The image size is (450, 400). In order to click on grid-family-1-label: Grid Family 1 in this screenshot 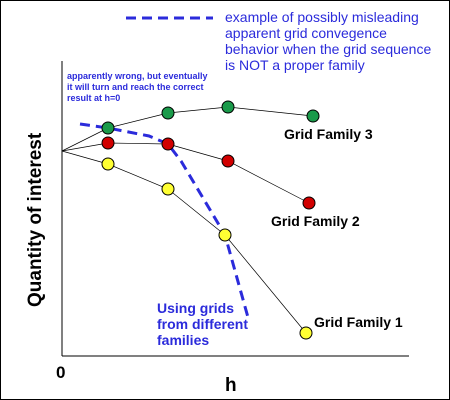, I will do `click(358, 322)`.